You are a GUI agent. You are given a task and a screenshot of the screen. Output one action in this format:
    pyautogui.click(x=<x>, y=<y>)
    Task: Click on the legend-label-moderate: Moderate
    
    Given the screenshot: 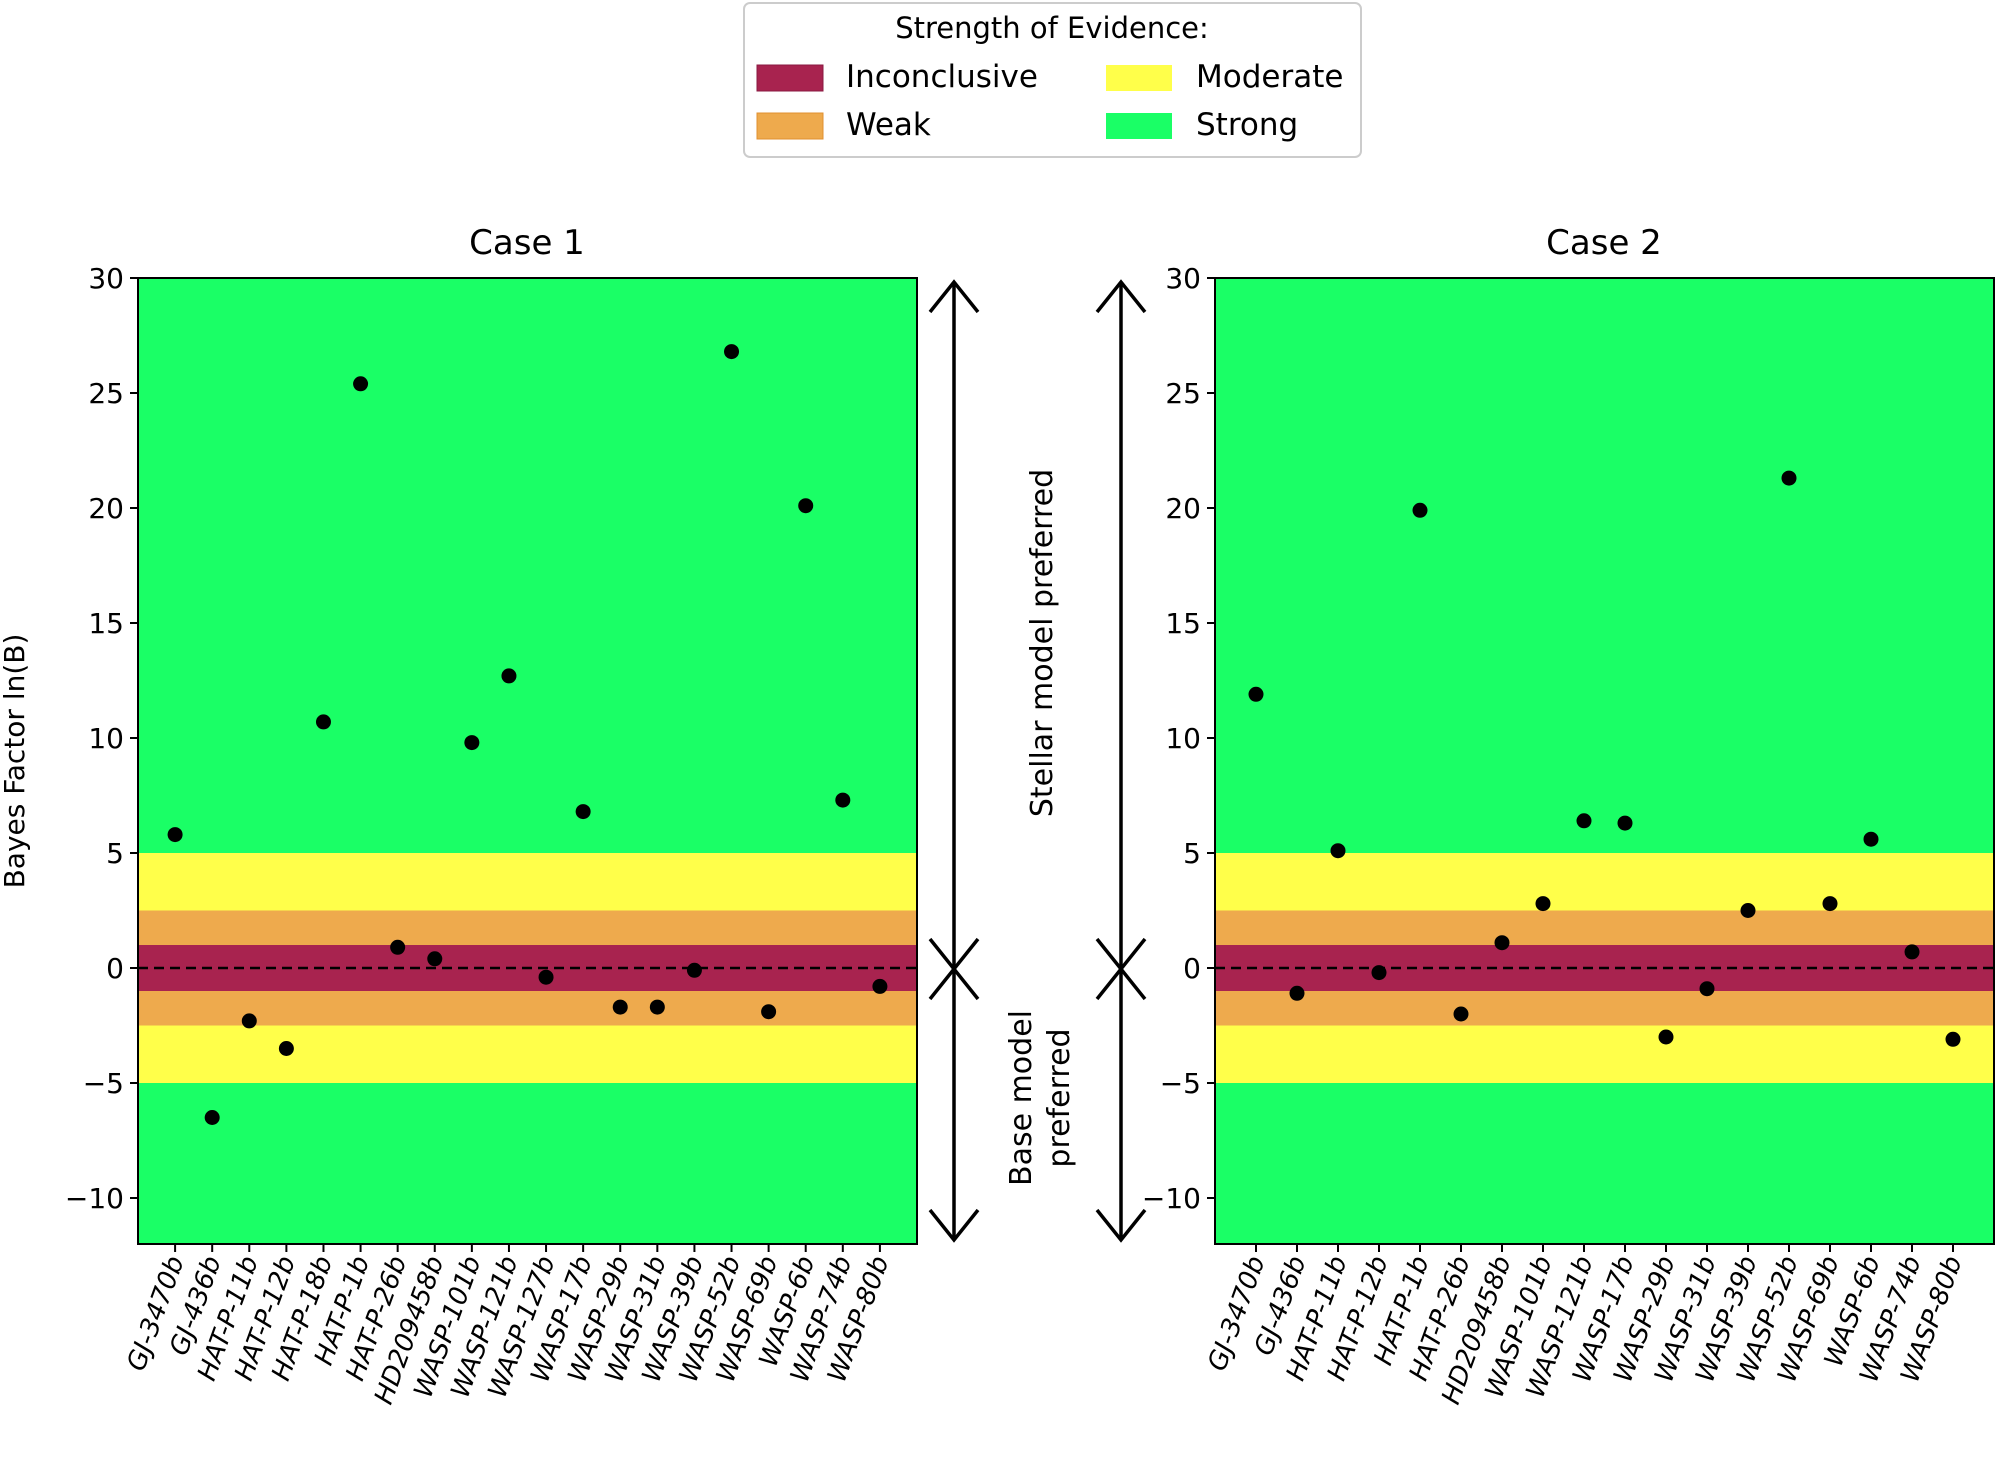 What is the action you would take?
    pyautogui.click(x=1269, y=77)
    